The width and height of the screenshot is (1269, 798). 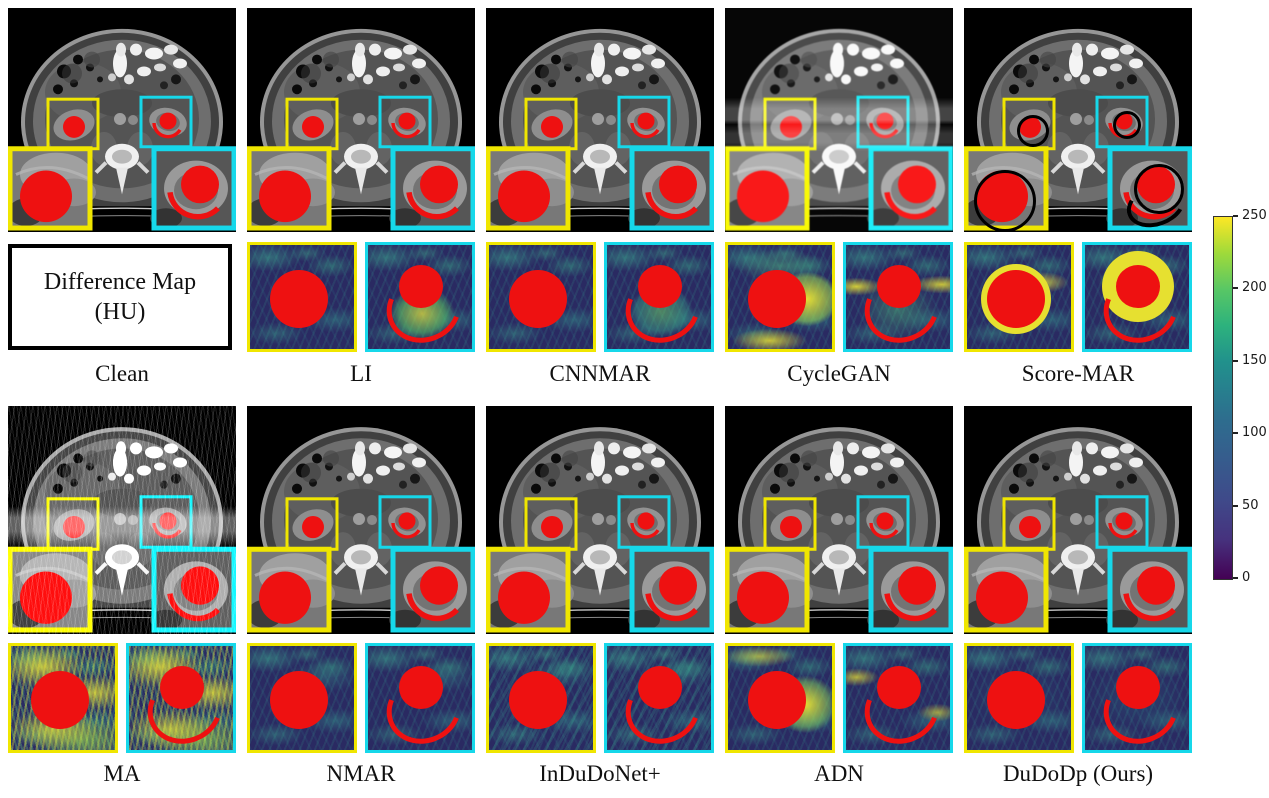 I want to click on ct-image-cyclegan, so click(x=839, y=120).